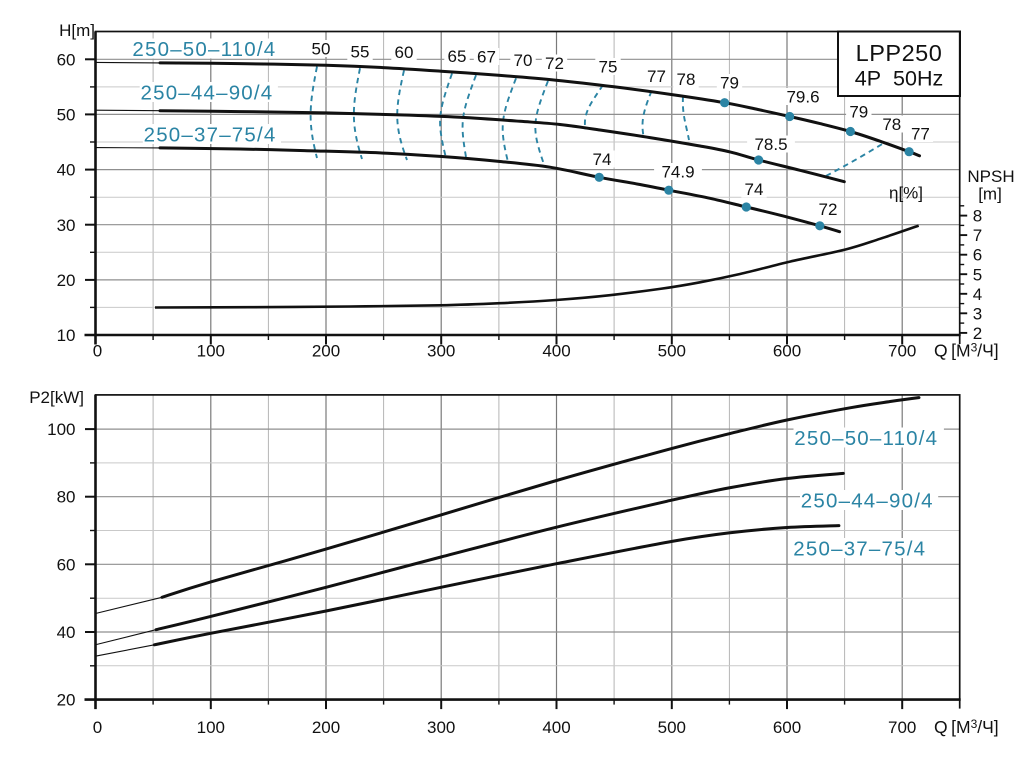  Describe the element at coordinates (899, 79) in the screenshot. I see `svg-text: 4P 50Hz` at that location.